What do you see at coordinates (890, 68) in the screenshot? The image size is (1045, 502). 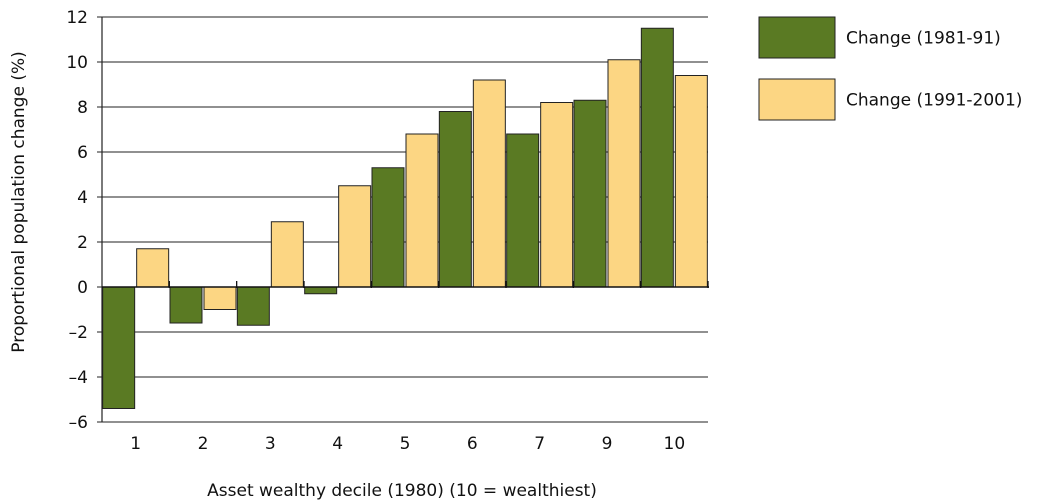 I see `legend: Change (1981-91) Change (1991-2001)` at bounding box center [890, 68].